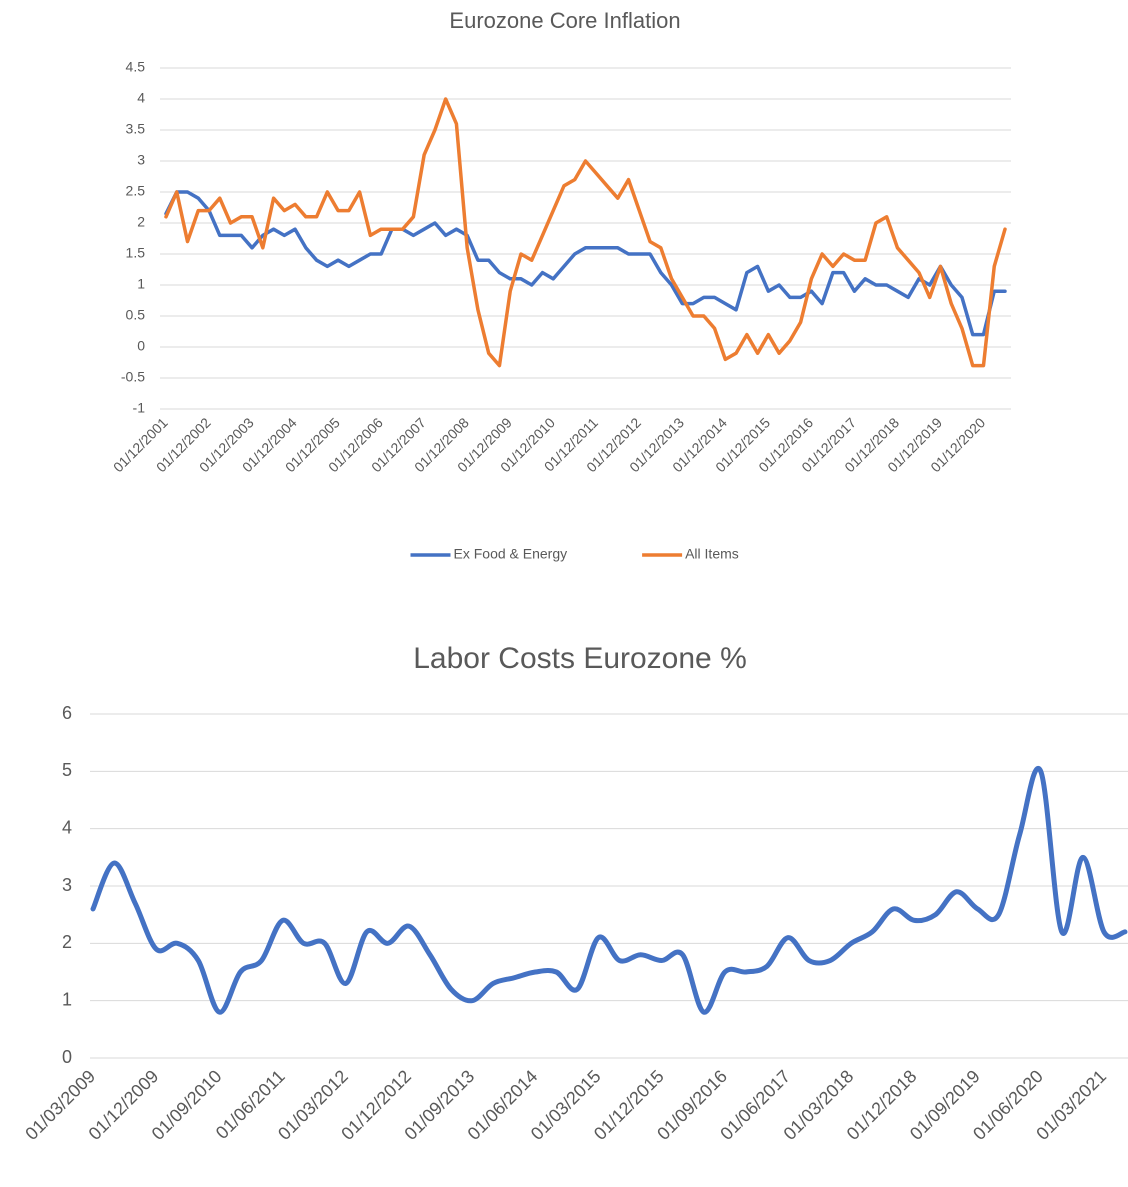 Image resolution: width=1128 pixels, height=1187 pixels. I want to click on y-tick-label: 2.5, so click(136, 191).